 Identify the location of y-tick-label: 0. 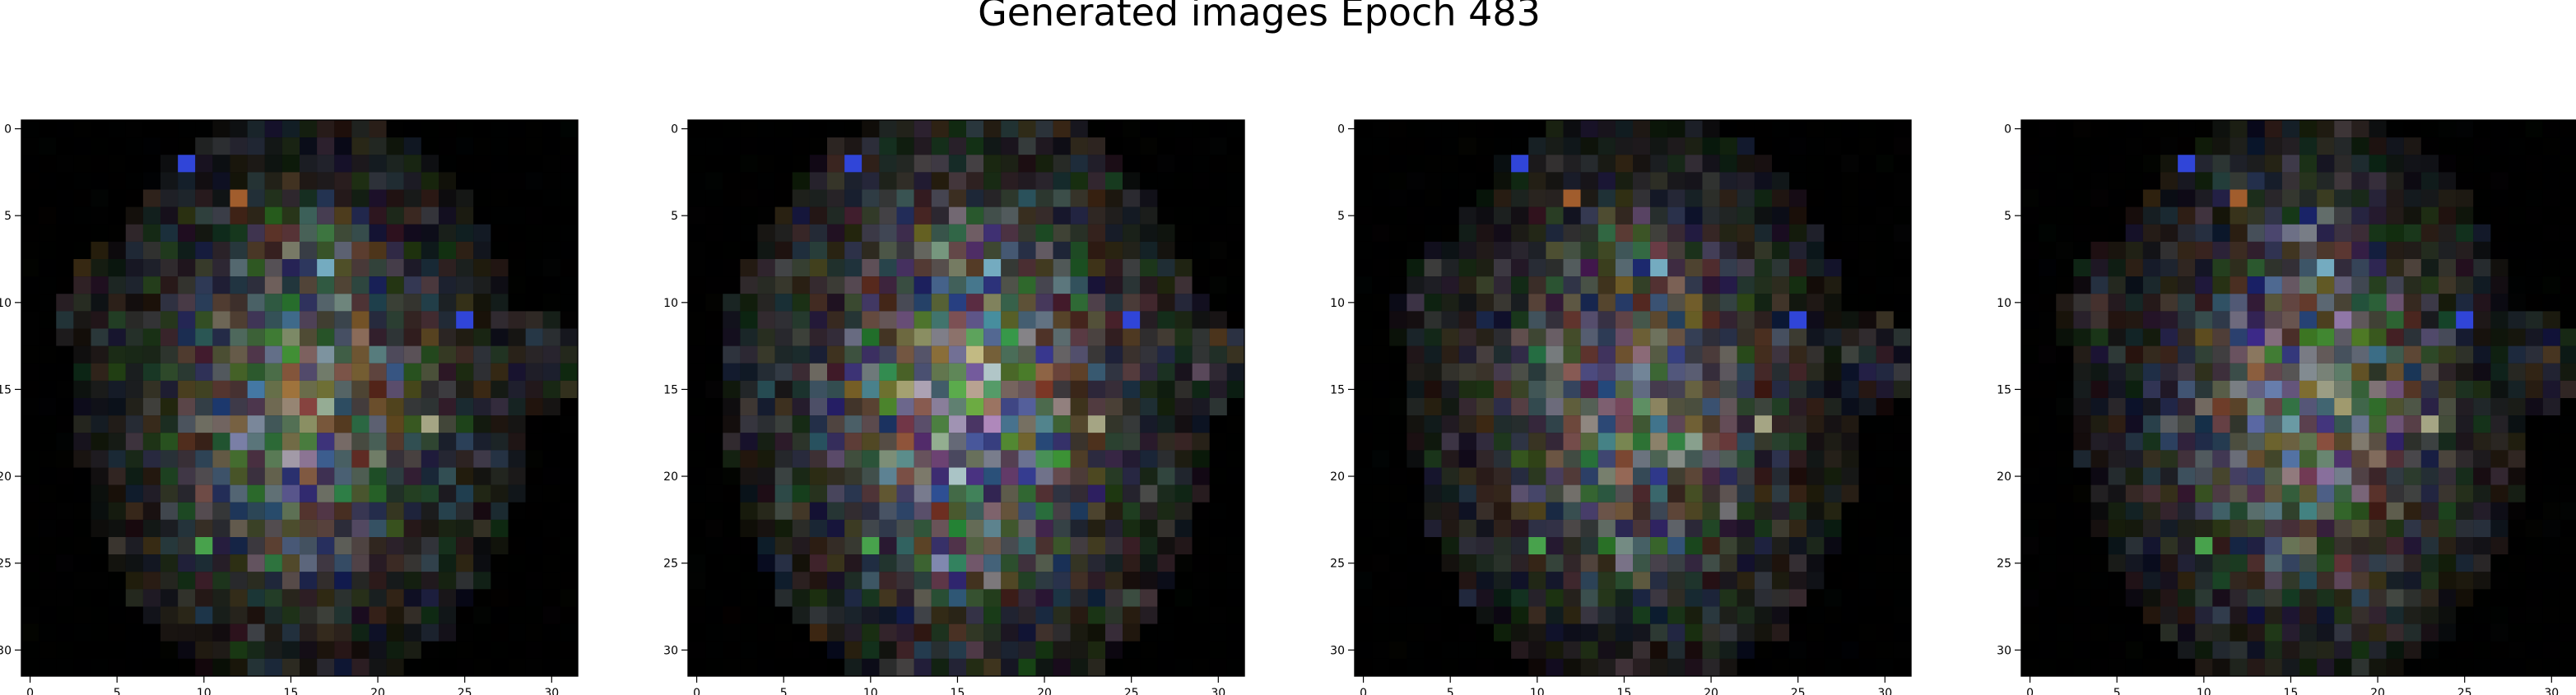
(2007, 130).